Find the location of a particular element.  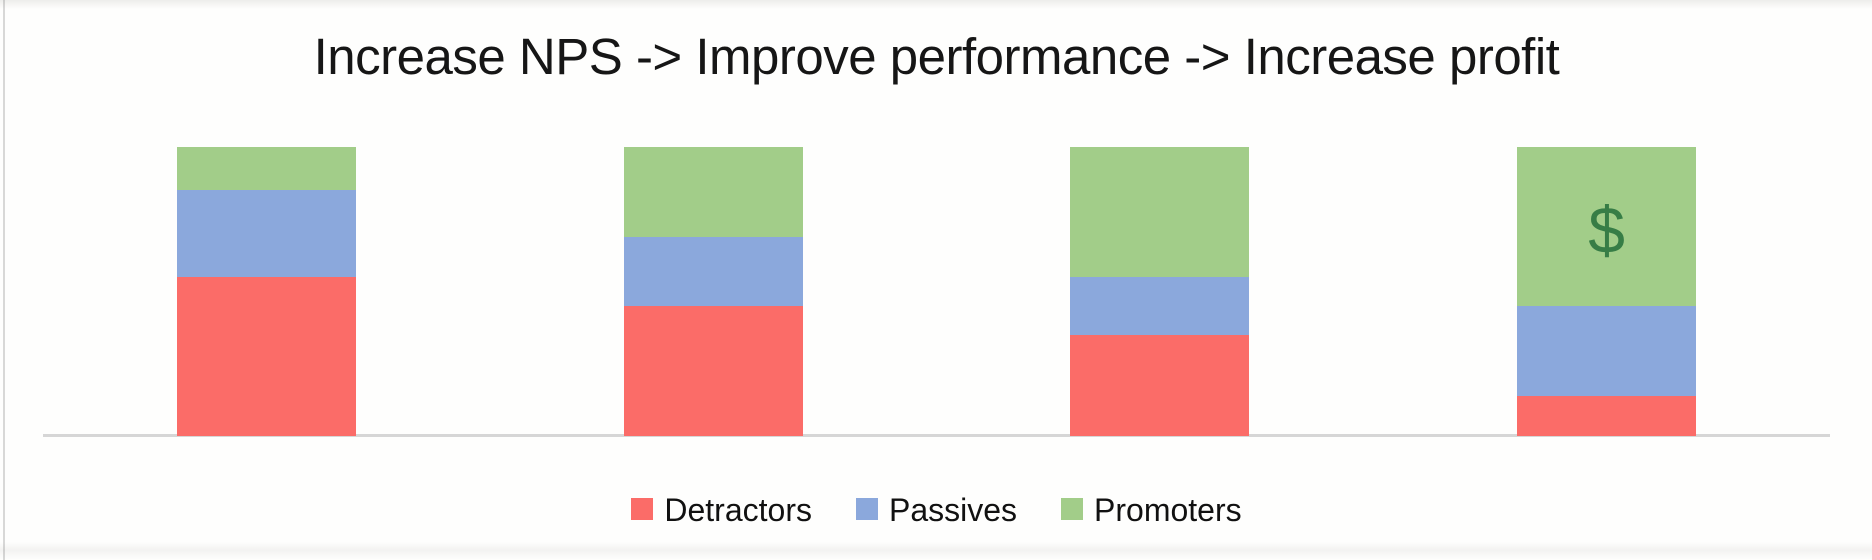

bar-2-segment-detractors is located at coordinates (713, 370).